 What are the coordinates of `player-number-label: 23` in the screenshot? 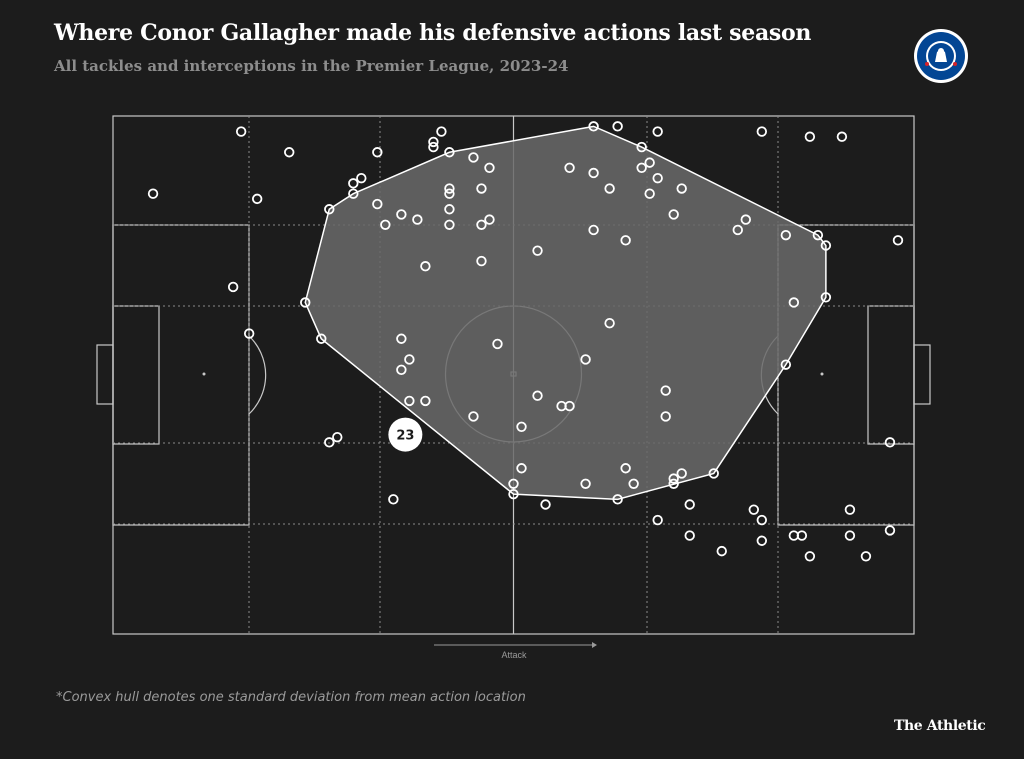 It's located at (405, 436).